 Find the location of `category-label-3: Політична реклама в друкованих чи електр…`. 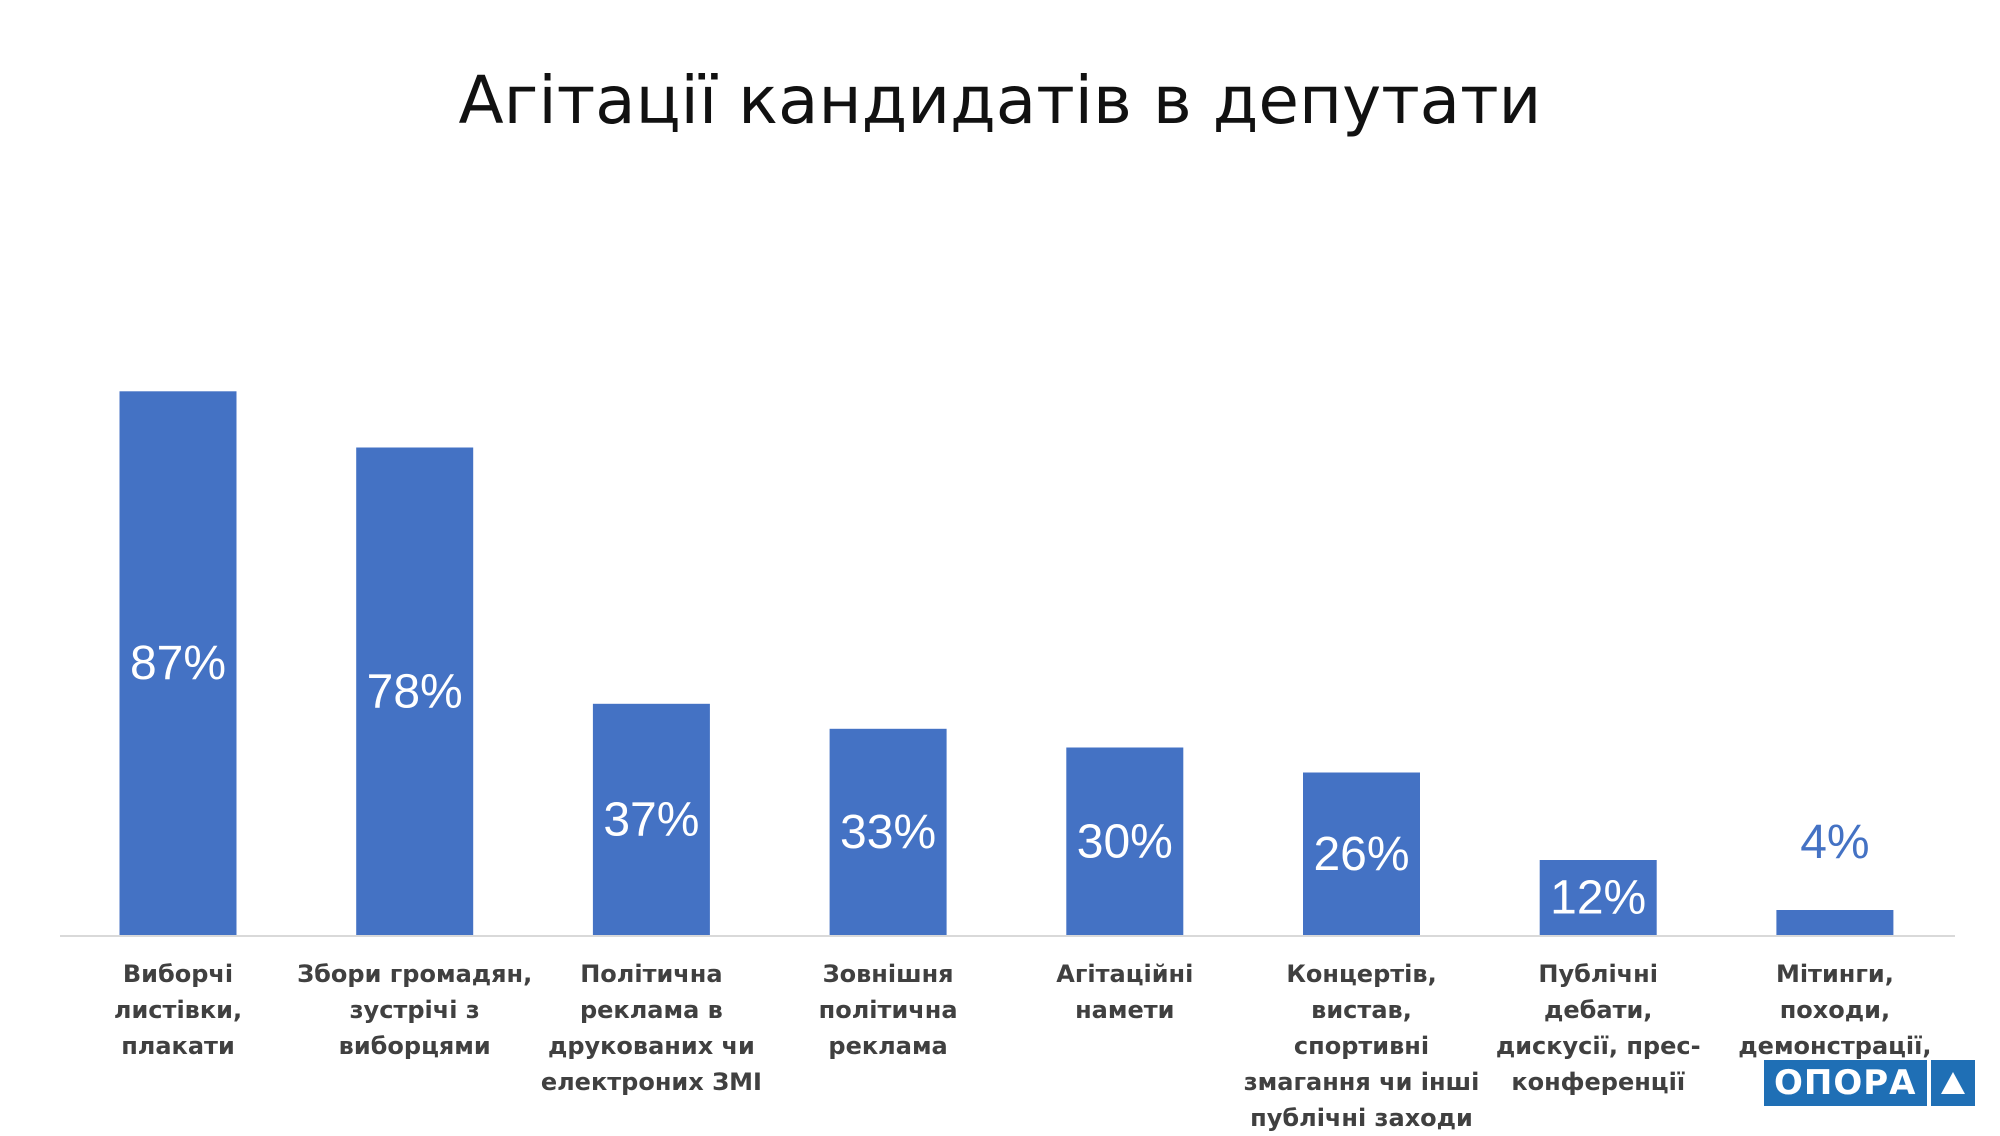

category-label-3: Політична реклама в друкованих чи електр… is located at coordinates (651, 1028).